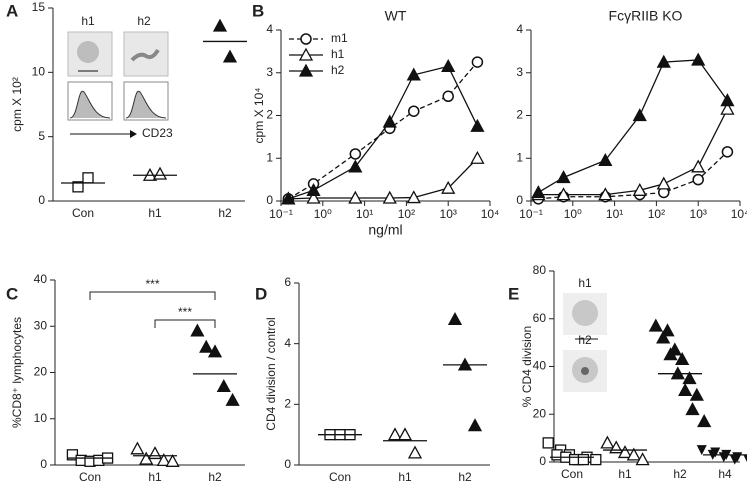 The height and width of the screenshot is (487, 747). Describe the element at coordinates (585, 340) in the screenshot. I see `inset-label: h2` at that location.